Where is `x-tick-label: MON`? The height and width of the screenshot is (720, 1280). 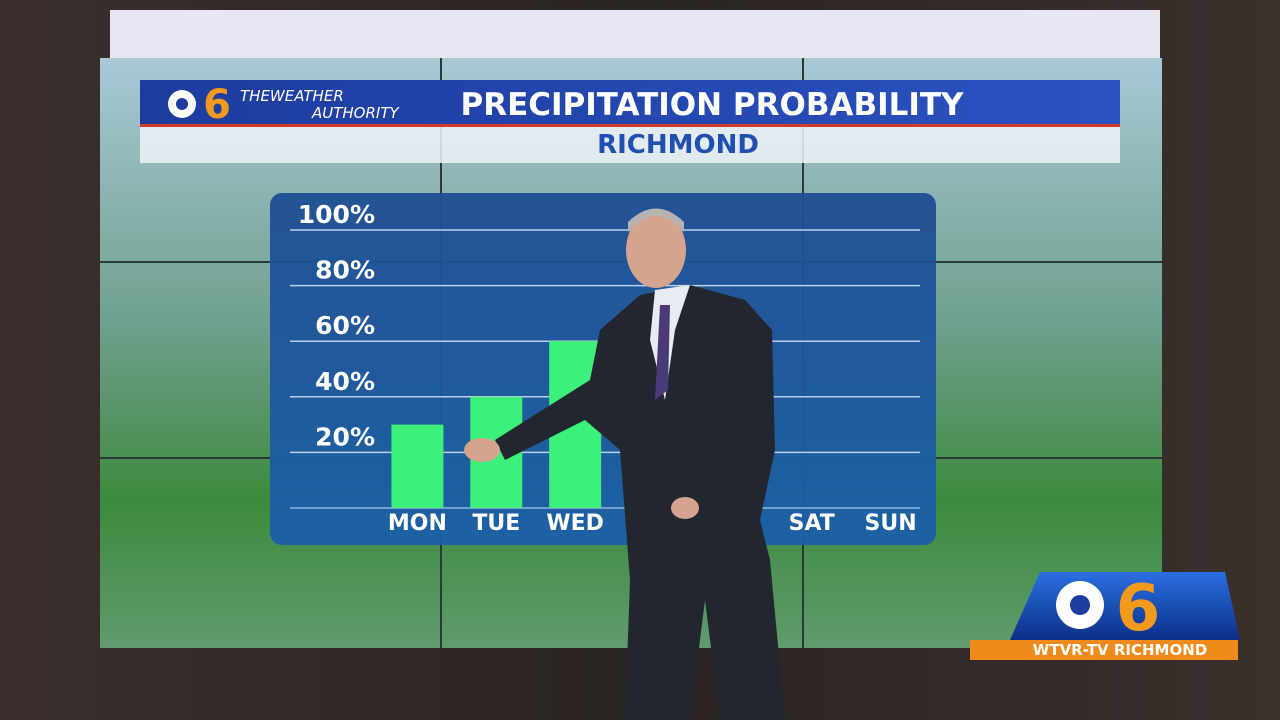
x-tick-label: MON is located at coordinates (417, 523).